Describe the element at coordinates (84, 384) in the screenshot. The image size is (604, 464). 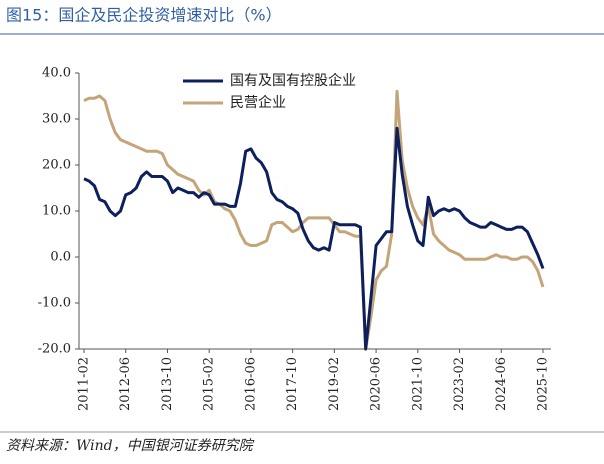
I see `x-tick-label: 2011-02` at that location.